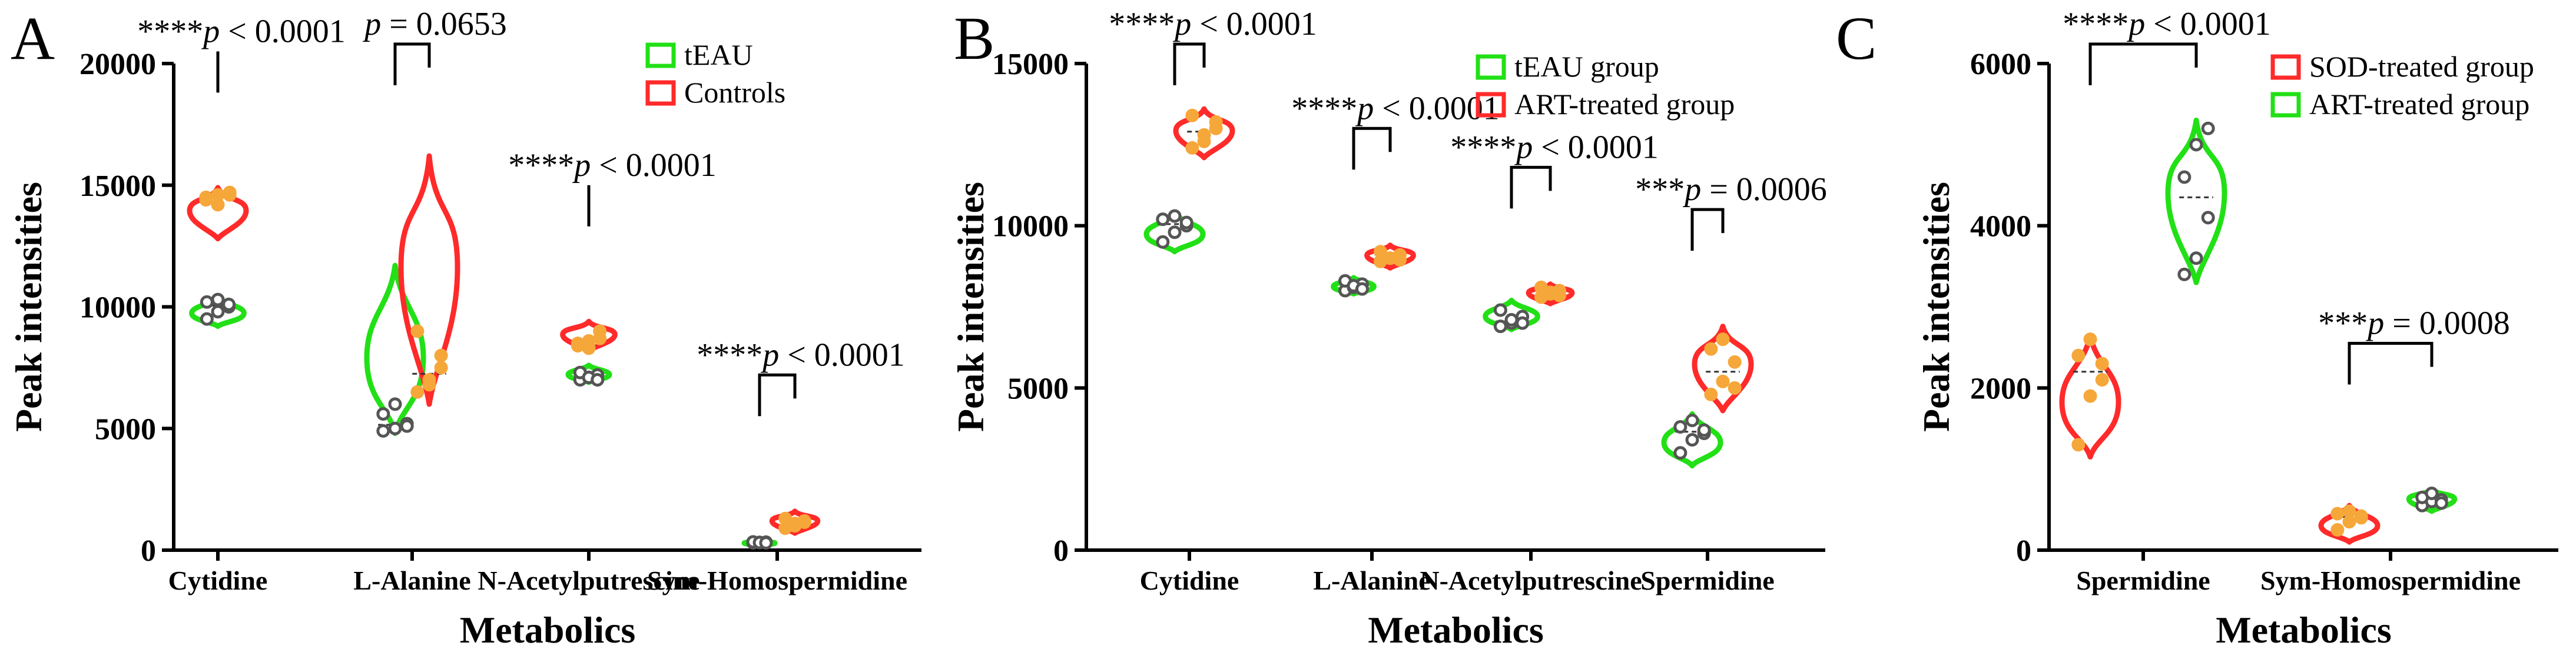 The image size is (2576, 659). What do you see at coordinates (1605, 85) in the screenshot?
I see `legend: tEAU group ART-treated group` at bounding box center [1605, 85].